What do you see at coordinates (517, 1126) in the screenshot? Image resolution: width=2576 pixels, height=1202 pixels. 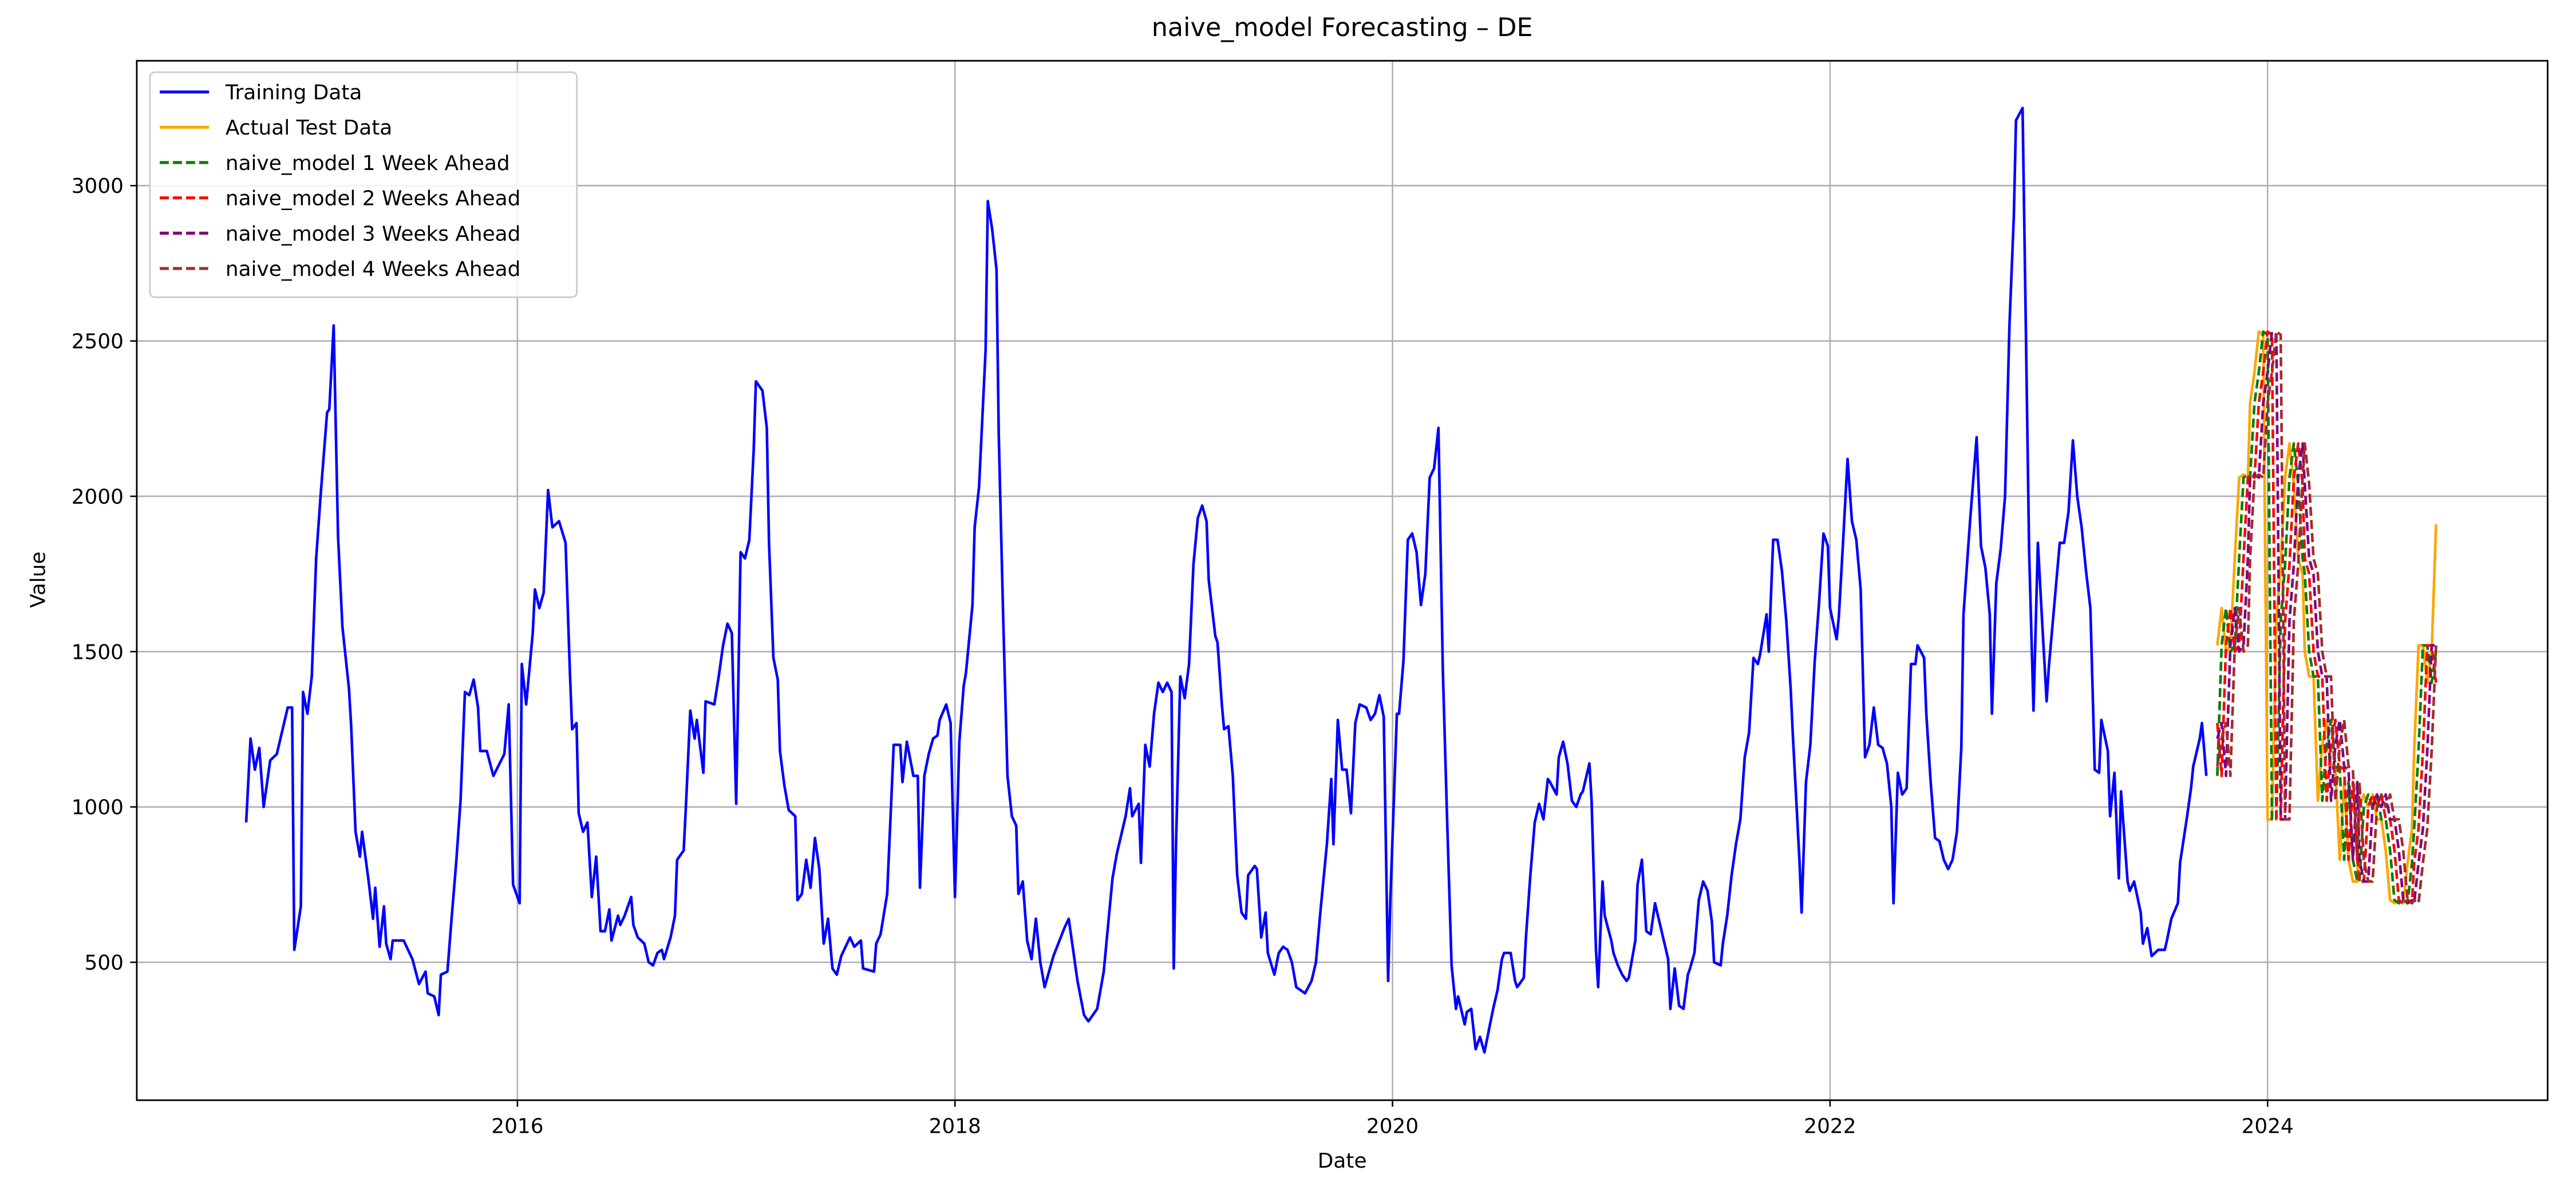 I see `x-tick-label: 2016` at bounding box center [517, 1126].